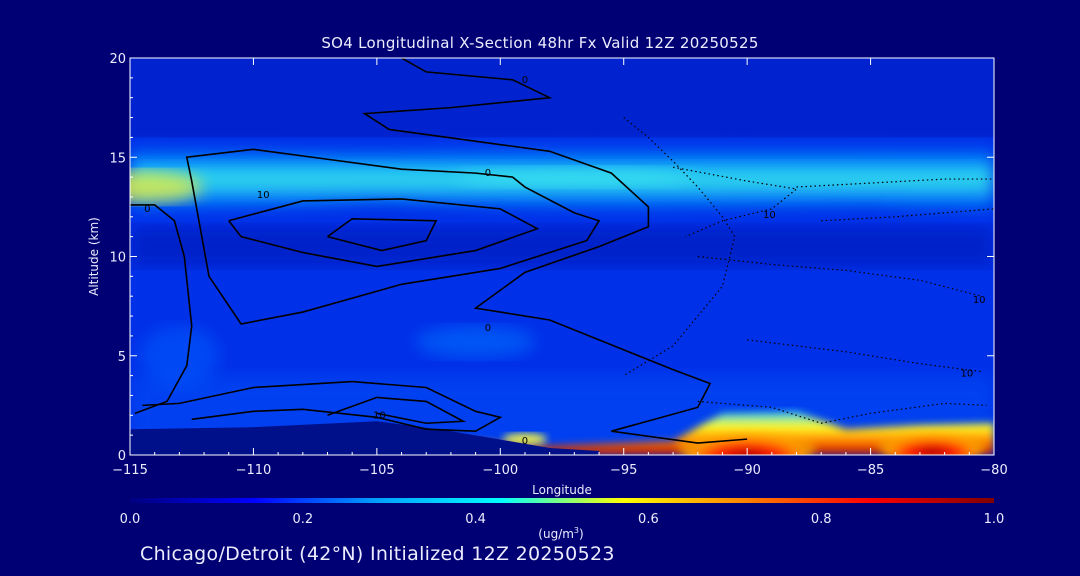  Describe the element at coordinates (488, 328) in the screenshot. I see `contour-label-4: 0` at that location.